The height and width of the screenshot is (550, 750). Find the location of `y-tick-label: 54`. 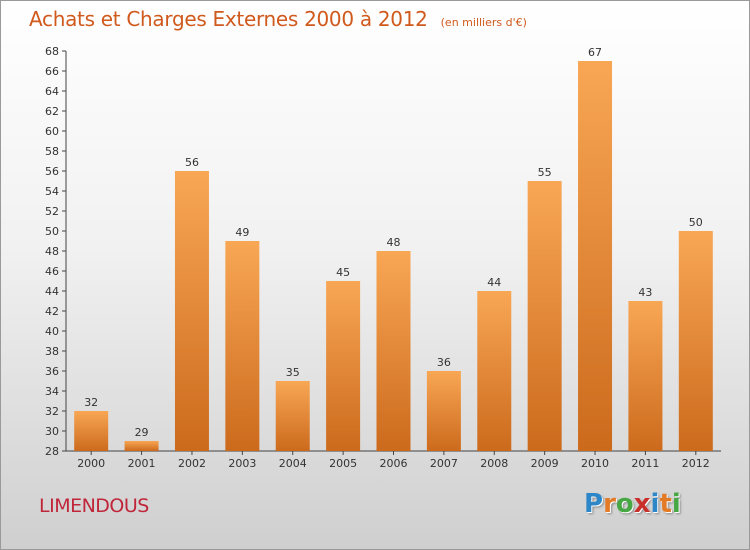

y-tick-label: 54 is located at coordinates (52, 191).